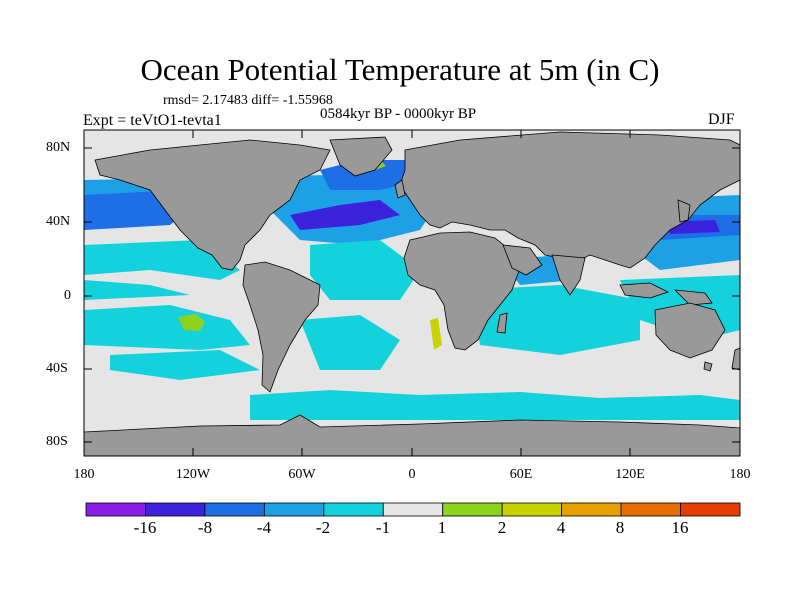 Image resolution: width=800 pixels, height=600 pixels. I want to click on lon-label-120w: 120W, so click(193, 474).